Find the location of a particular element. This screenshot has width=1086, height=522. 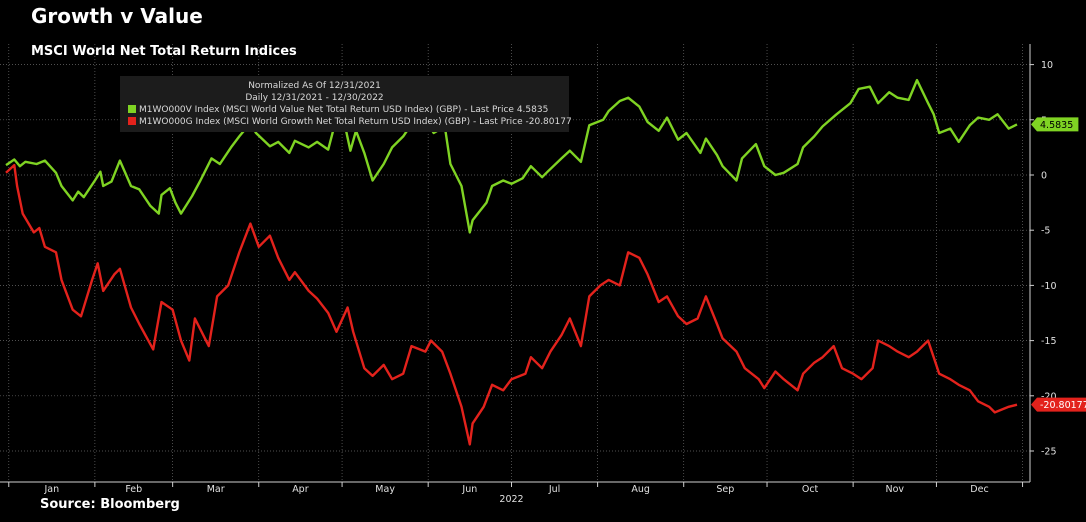

chart-title: Growth v Value is located at coordinates (117, 16).